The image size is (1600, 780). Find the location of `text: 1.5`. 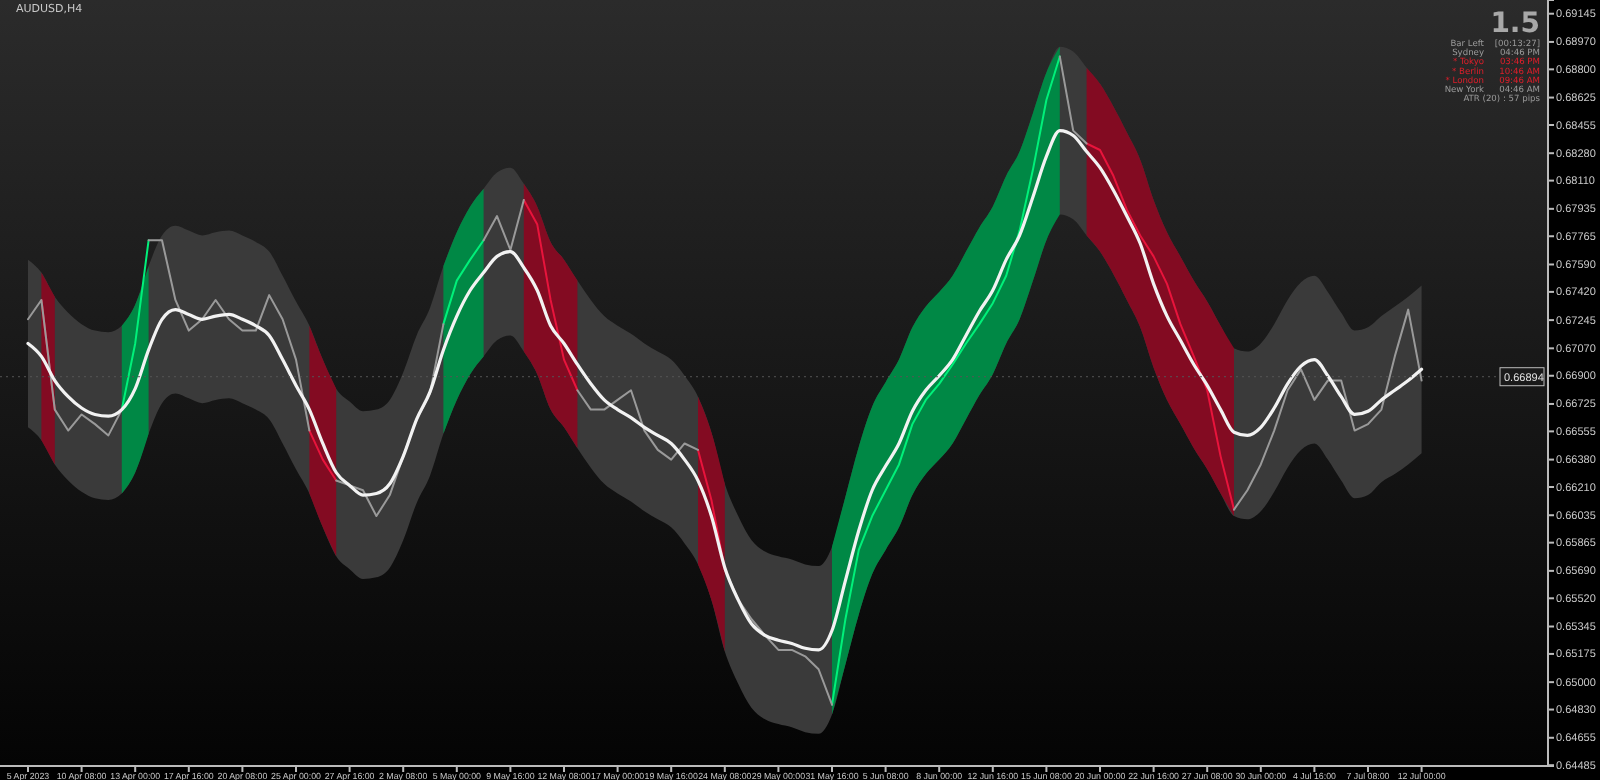

text: 1.5 is located at coordinates (1515, 24).